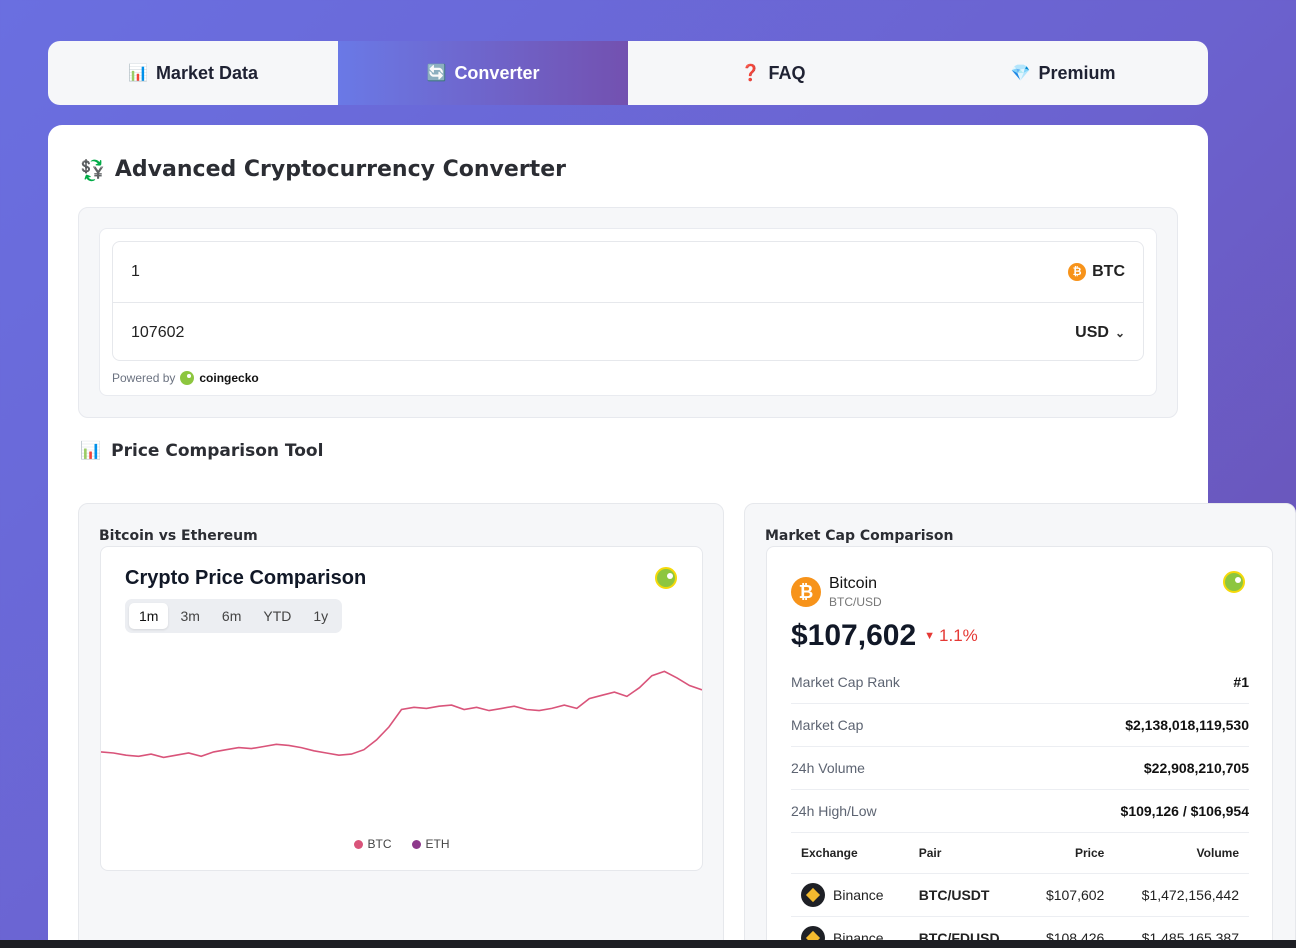 This screenshot has width=1296, height=948. Describe the element at coordinates (436, 73) in the screenshot. I see `refresh-icon: 🔄` at that location.